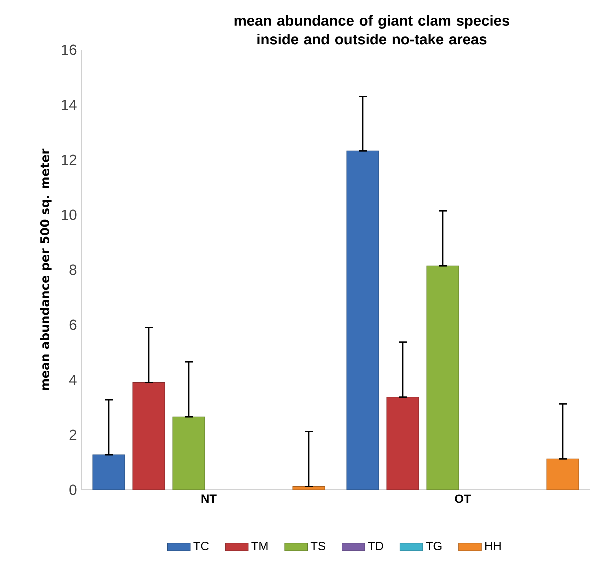 The height and width of the screenshot is (573, 614). Describe the element at coordinates (493, 546) in the screenshot. I see `legend-label: HH` at that location.